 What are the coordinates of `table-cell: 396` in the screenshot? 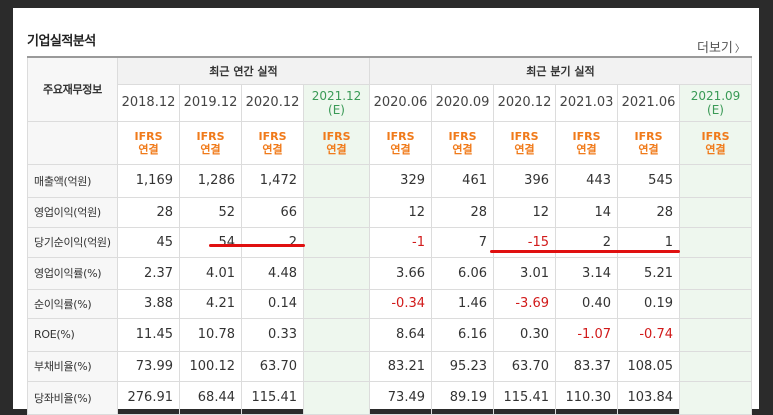 It's located at (524, 180).